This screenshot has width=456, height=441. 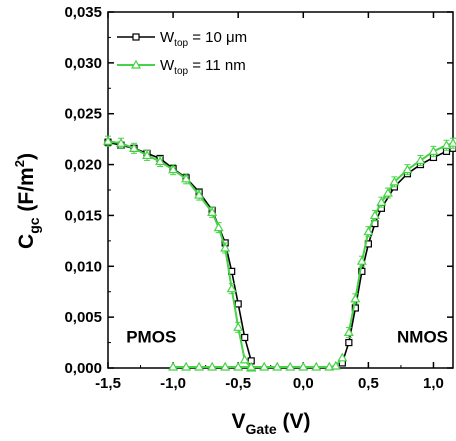 I want to click on x-axis-title-sub: Gate, so click(x=261, y=429).